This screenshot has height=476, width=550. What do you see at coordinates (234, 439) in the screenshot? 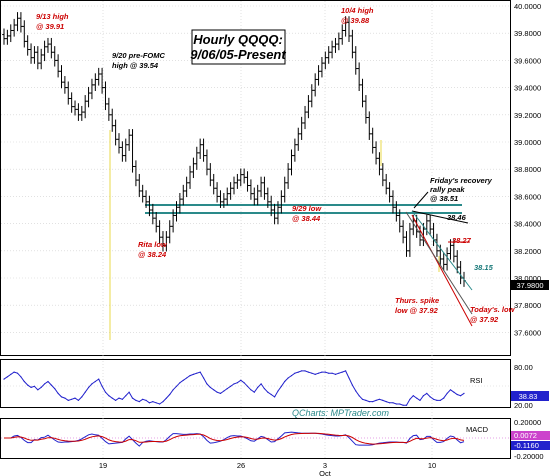
I see `macd-line` at bounding box center [234, 439].